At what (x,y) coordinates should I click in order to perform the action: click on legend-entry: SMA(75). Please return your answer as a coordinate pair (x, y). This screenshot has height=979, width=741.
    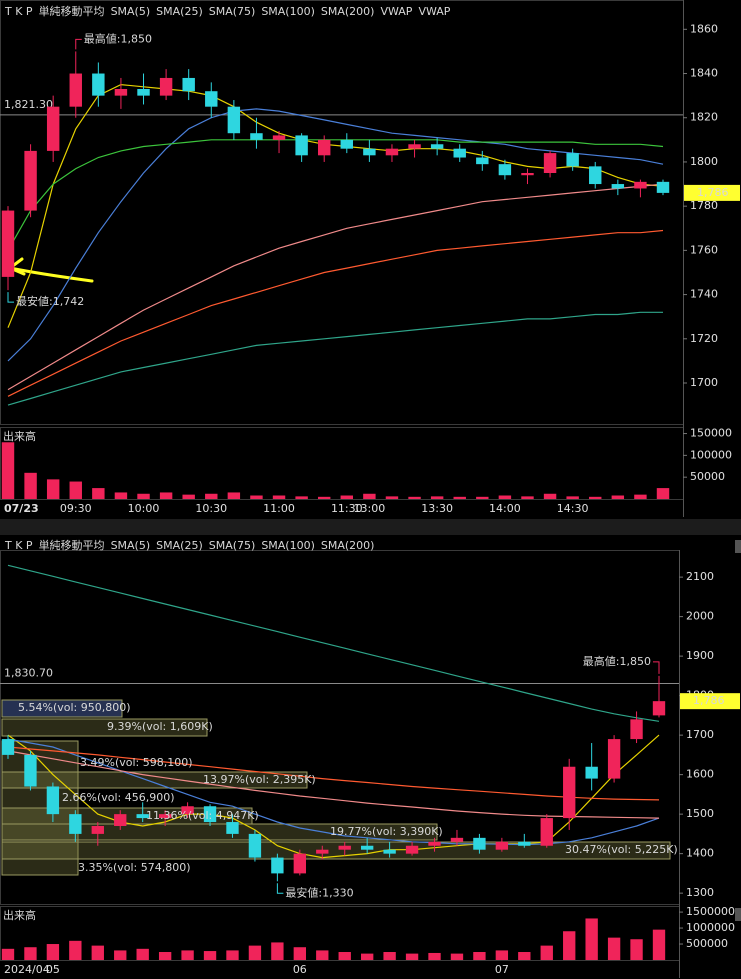
    Looking at the image, I should click on (232, 545).